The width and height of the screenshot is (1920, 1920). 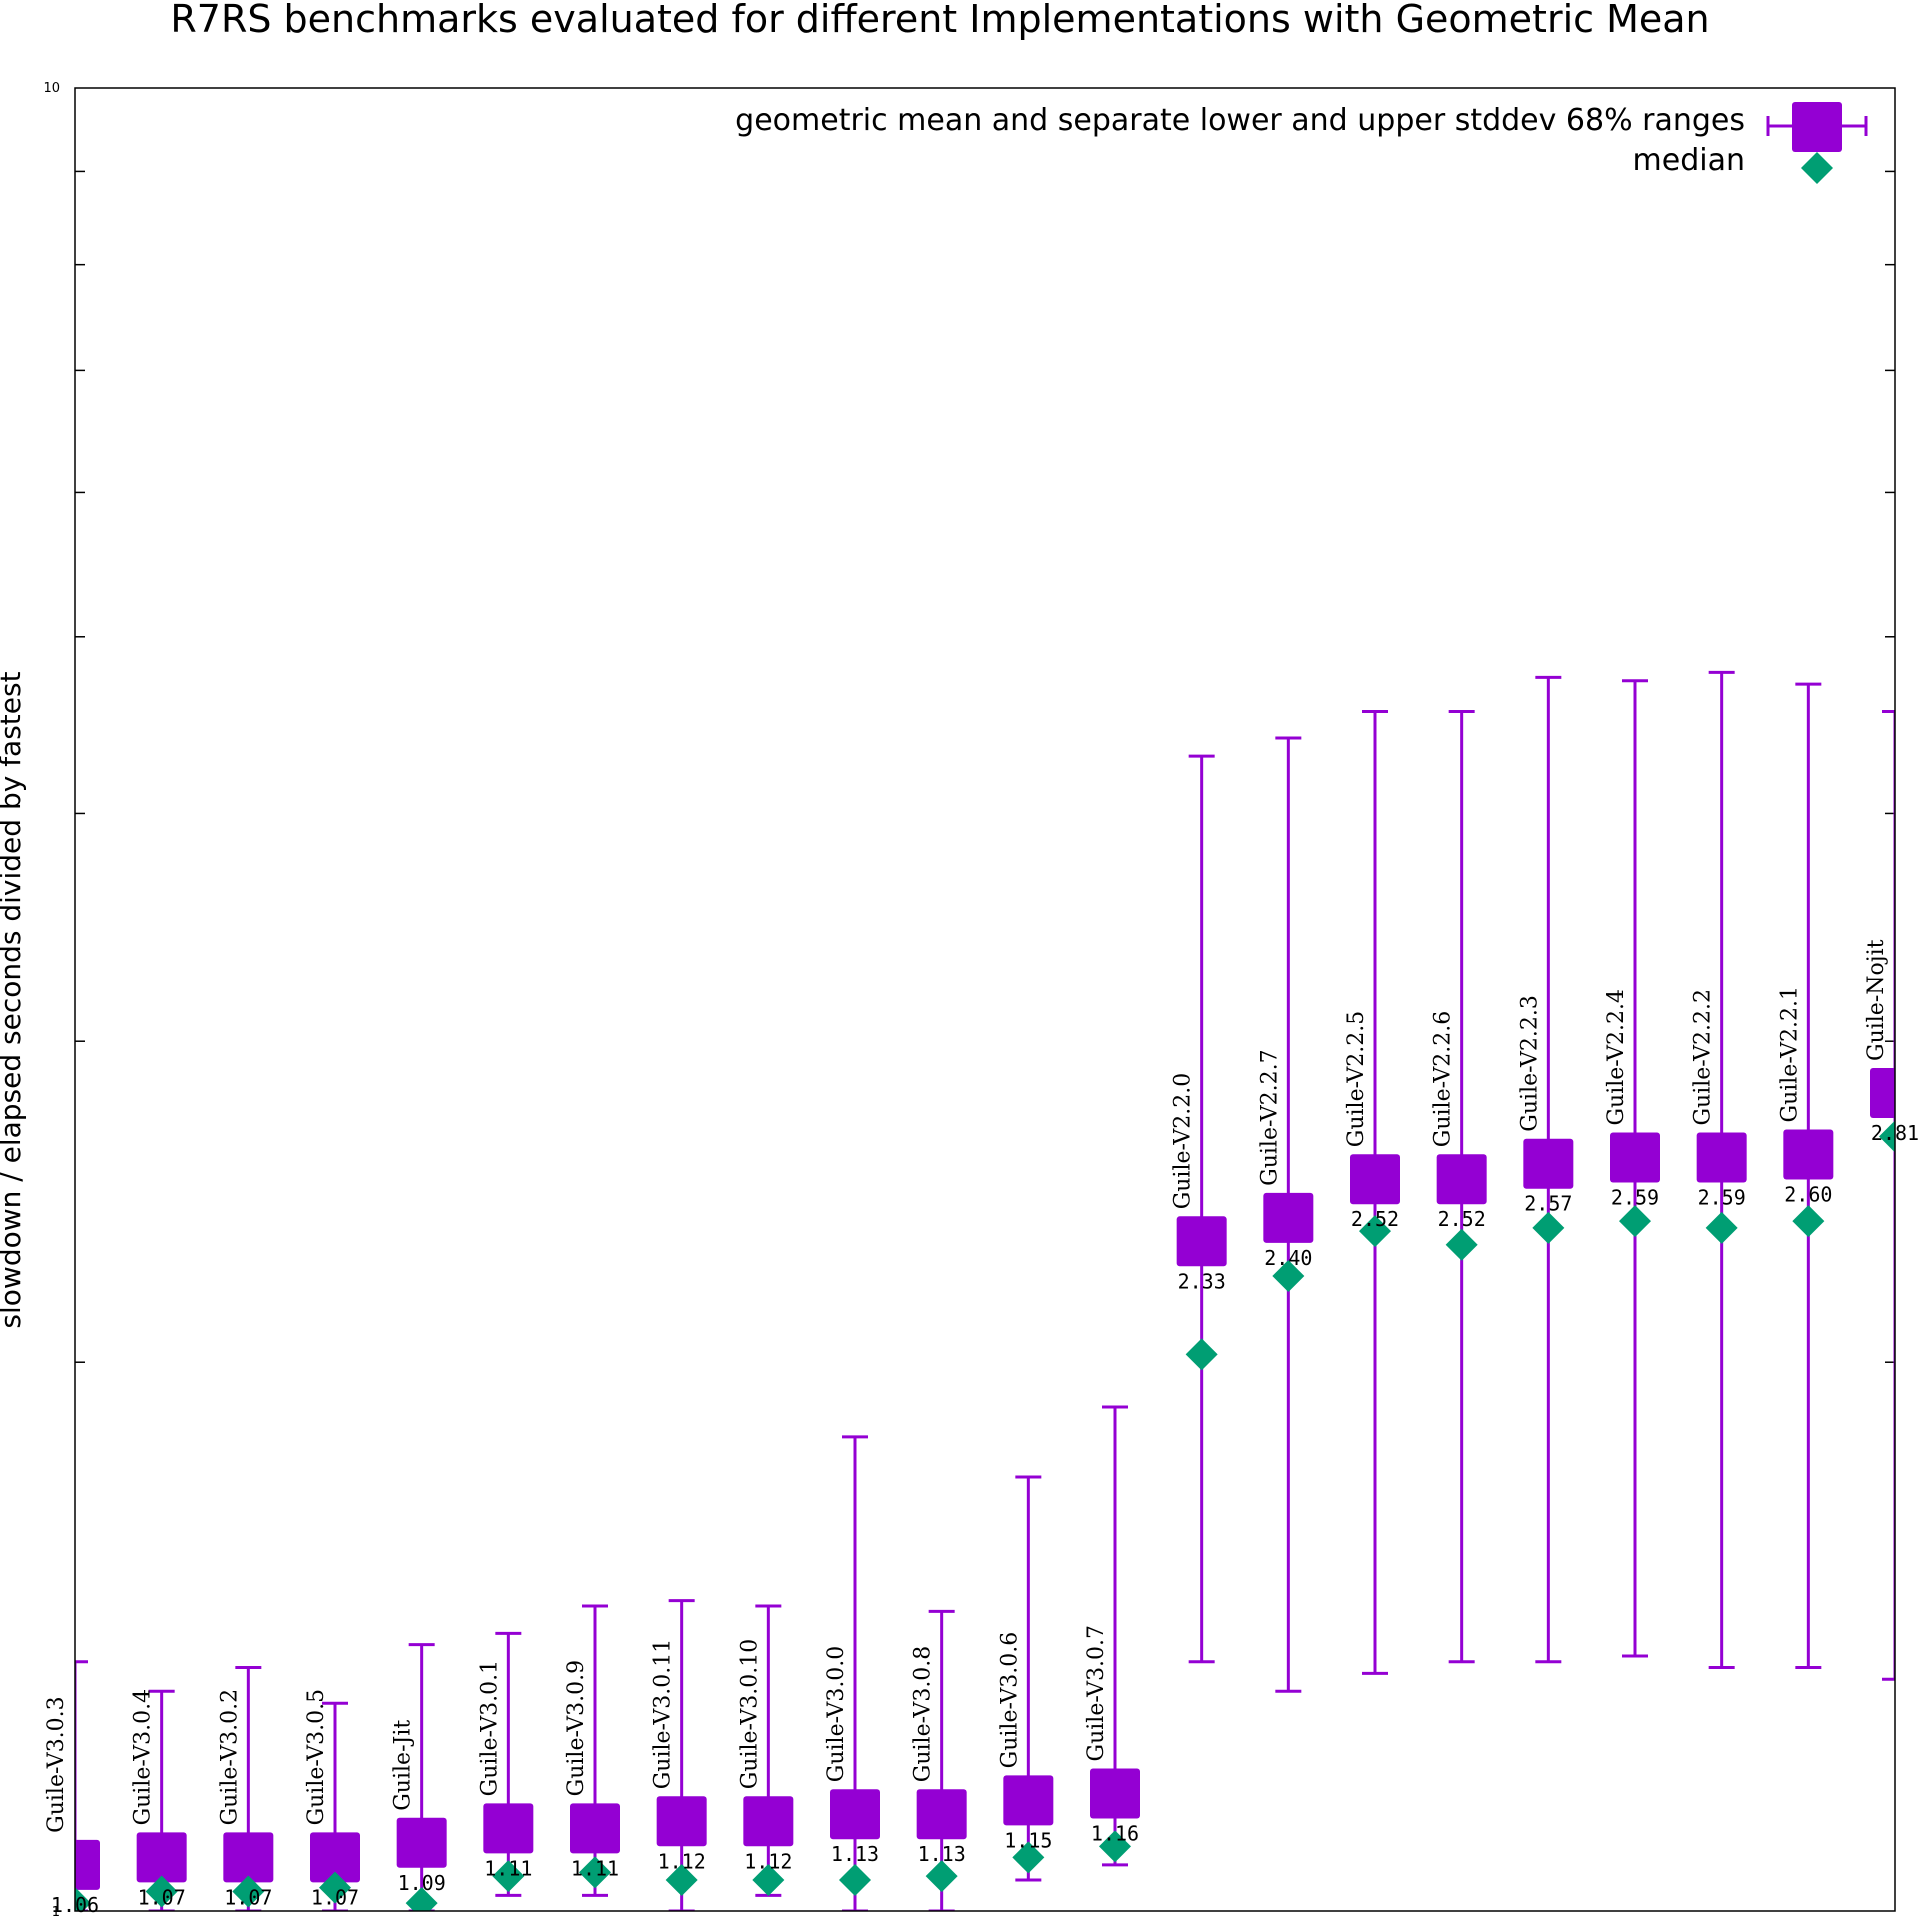 What do you see at coordinates (1115, 1846) in the screenshot?
I see `median-marker-Guile-V3.0.7` at bounding box center [1115, 1846].